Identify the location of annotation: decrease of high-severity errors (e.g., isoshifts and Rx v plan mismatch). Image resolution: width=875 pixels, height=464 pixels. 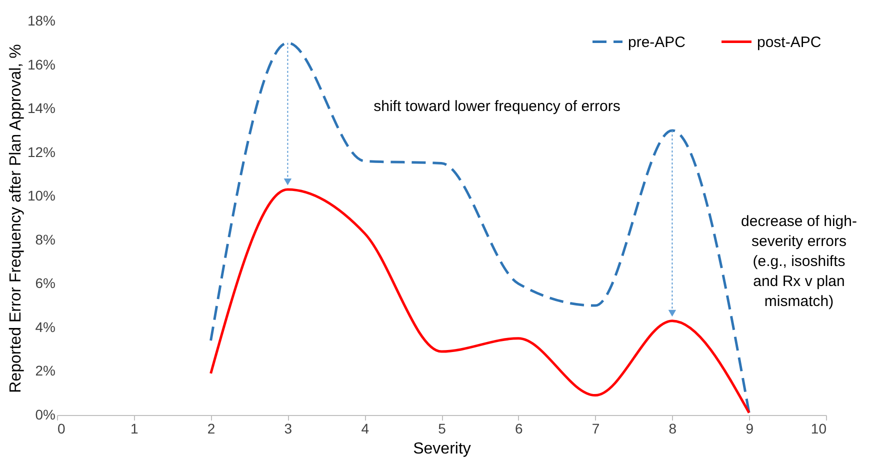
(799, 261).